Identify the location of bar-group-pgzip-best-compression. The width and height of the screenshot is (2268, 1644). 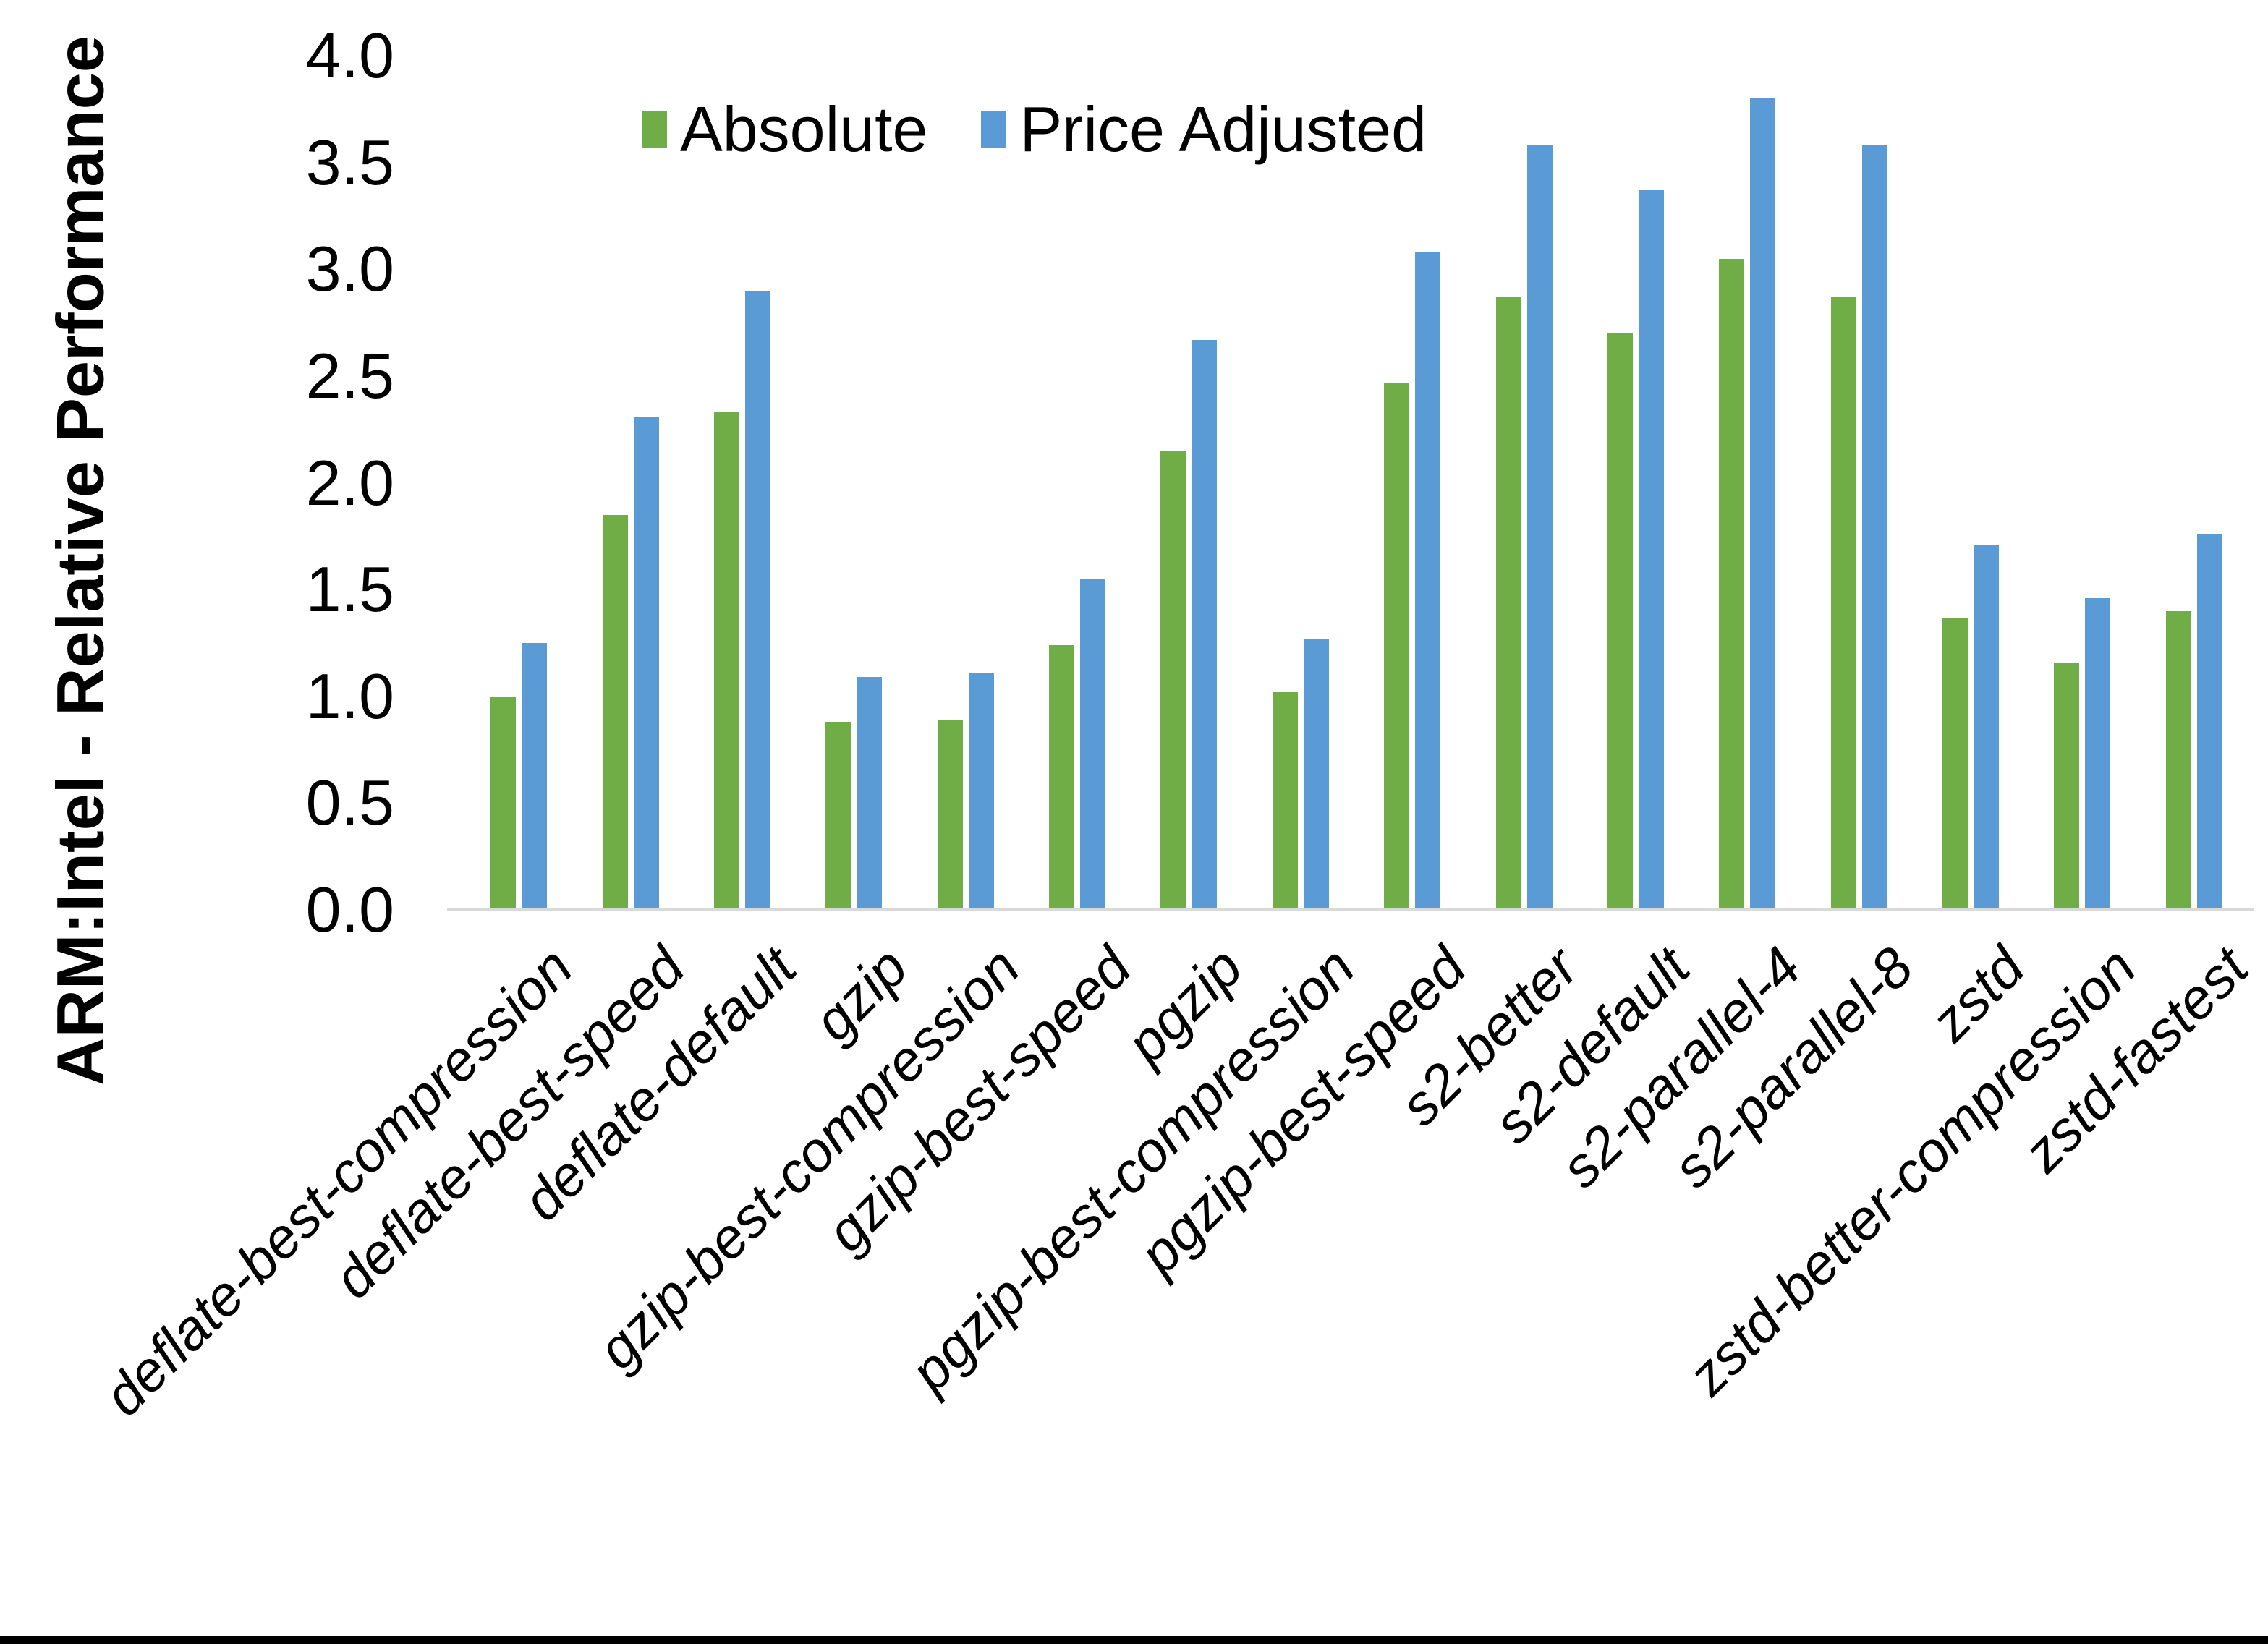
(1300, 483).